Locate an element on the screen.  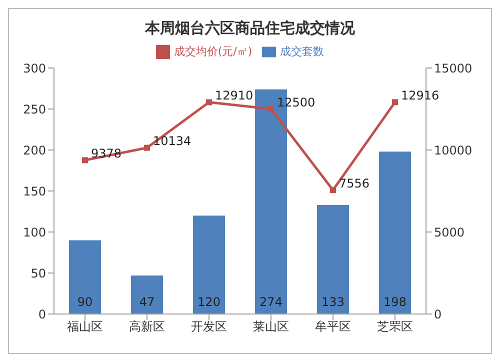
legend-label: 成交套数 is located at coordinates (302, 51).